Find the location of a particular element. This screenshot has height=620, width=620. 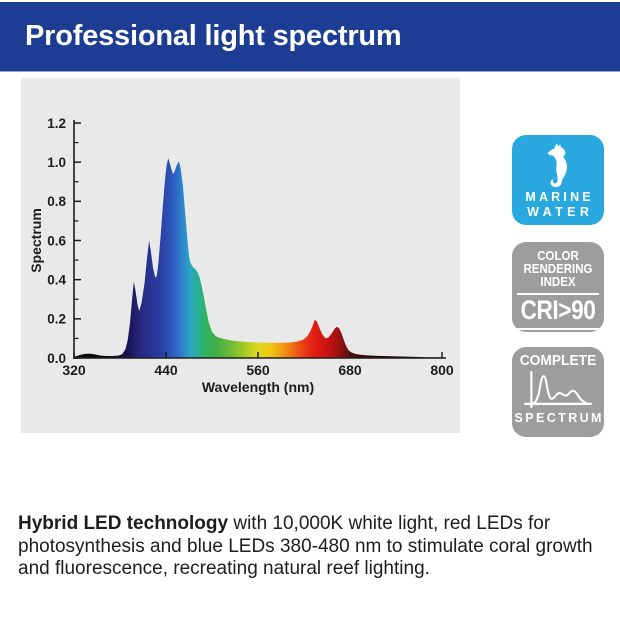

x-tick-label: 560 is located at coordinates (258, 370).